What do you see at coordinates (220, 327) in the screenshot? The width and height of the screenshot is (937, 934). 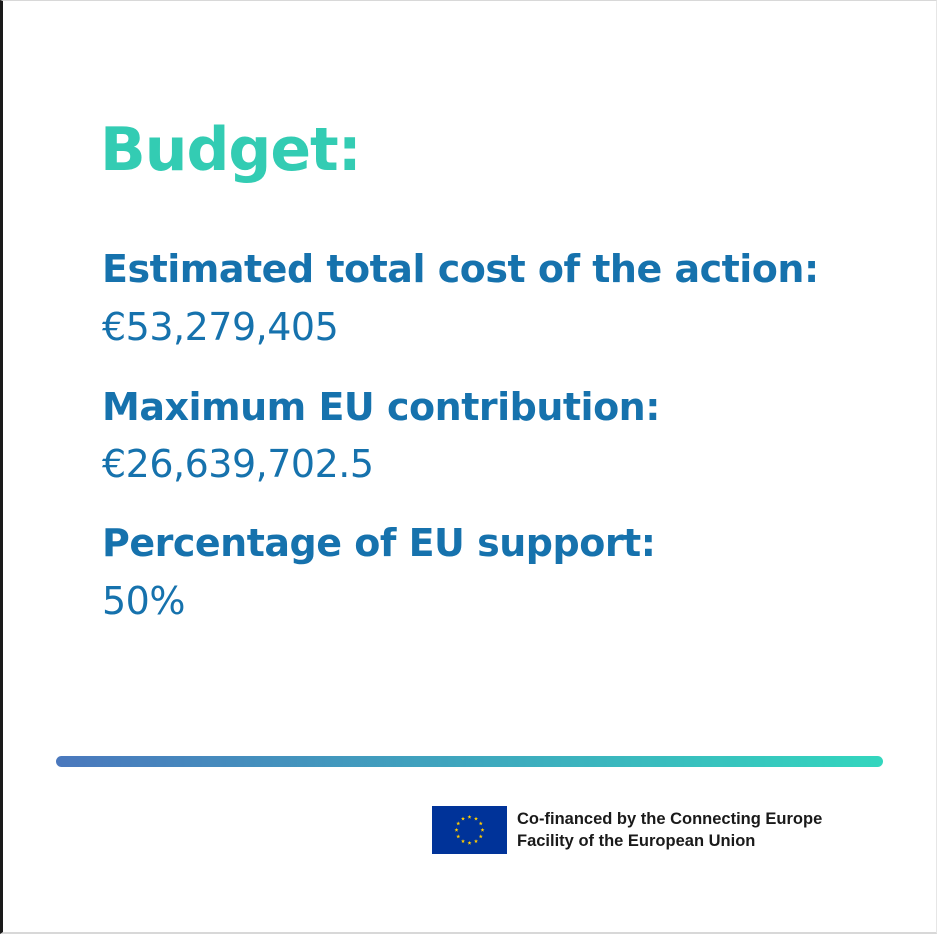 I see `total-cost-value: €53,279,405` at bounding box center [220, 327].